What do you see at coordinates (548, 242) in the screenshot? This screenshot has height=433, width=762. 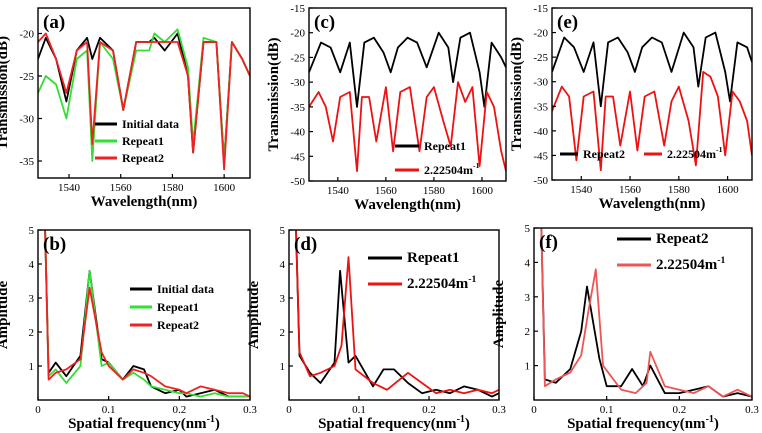 I see `panel-label: (f)` at bounding box center [548, 242].